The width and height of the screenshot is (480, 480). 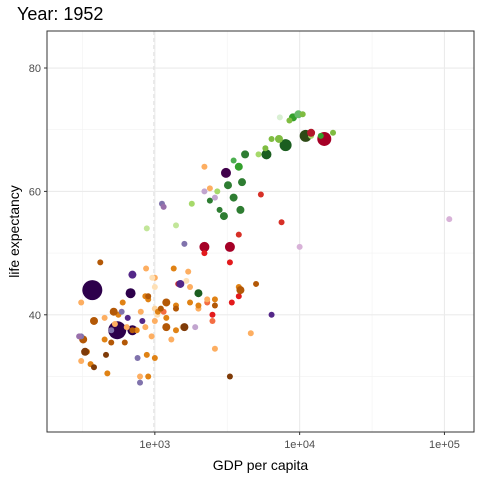 What do you see at coordinates (444, 445) in the screenshot?
I see `x-tick-label: 1e+05` at bounding box center [444, 445].